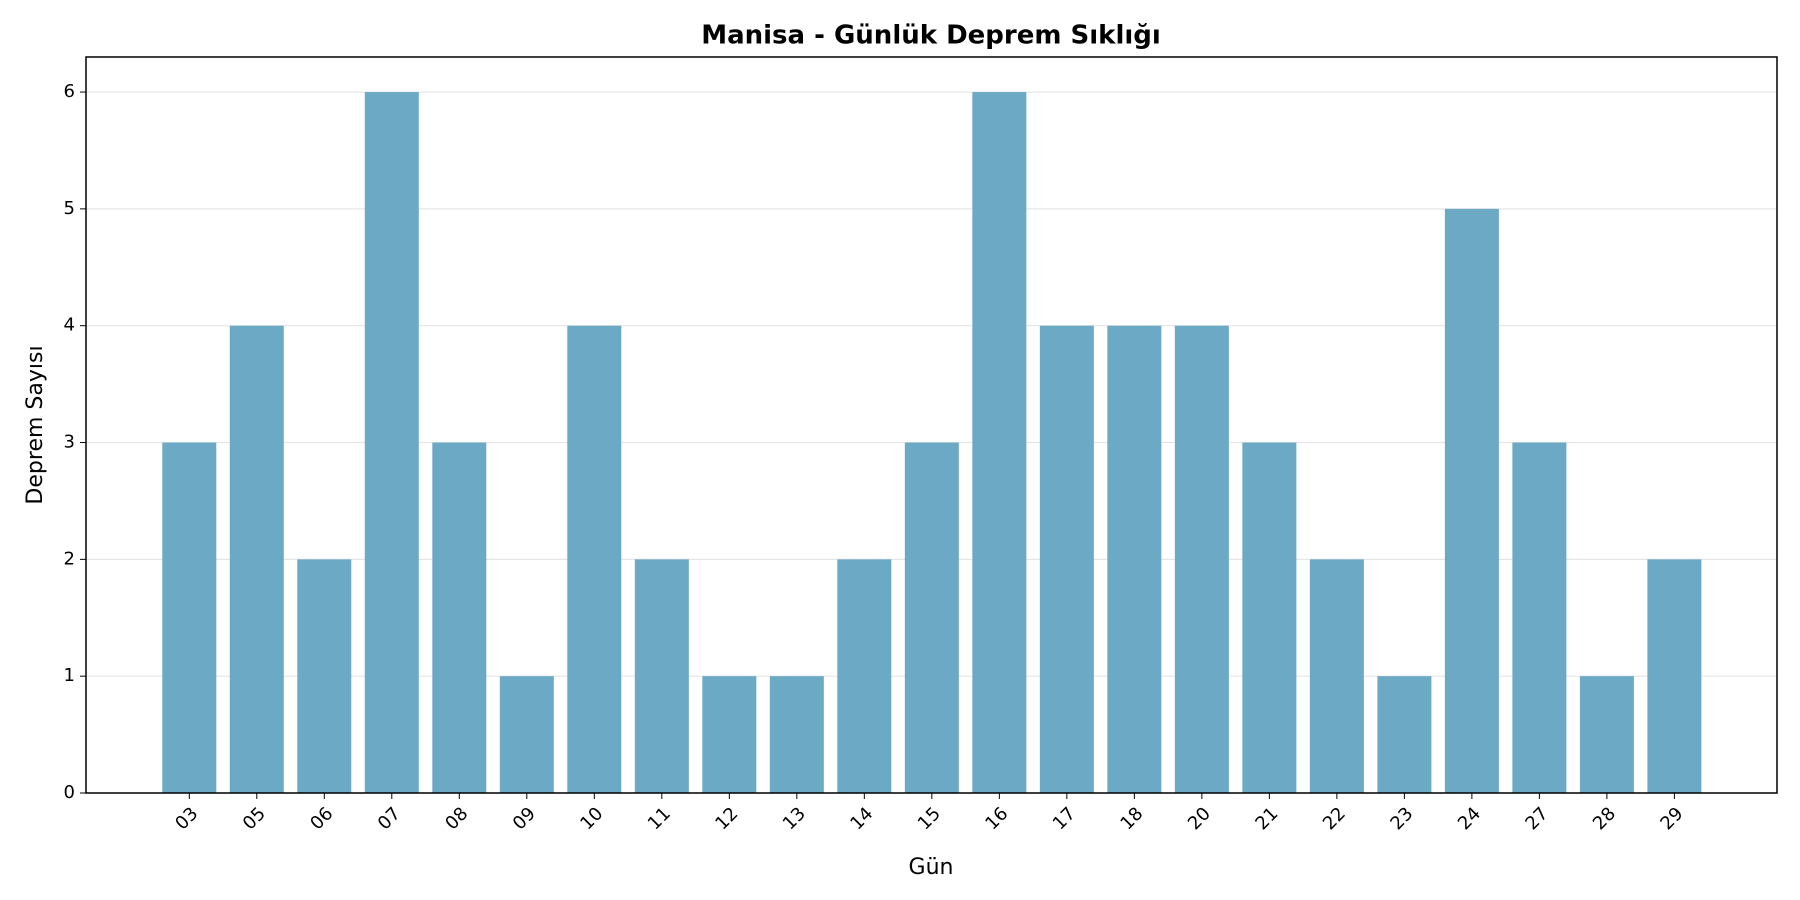 This screenshot has width=1800, height=900. I want to click on y-tick-label: 4, so click(69, 325).